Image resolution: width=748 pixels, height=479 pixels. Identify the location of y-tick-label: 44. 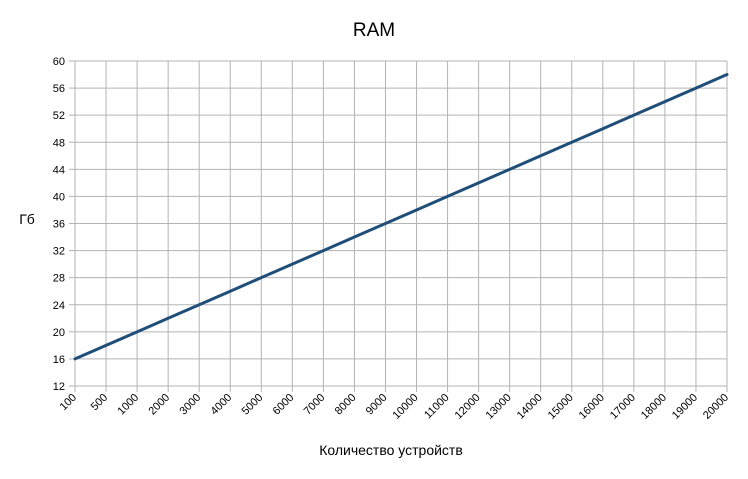
(59, 170).